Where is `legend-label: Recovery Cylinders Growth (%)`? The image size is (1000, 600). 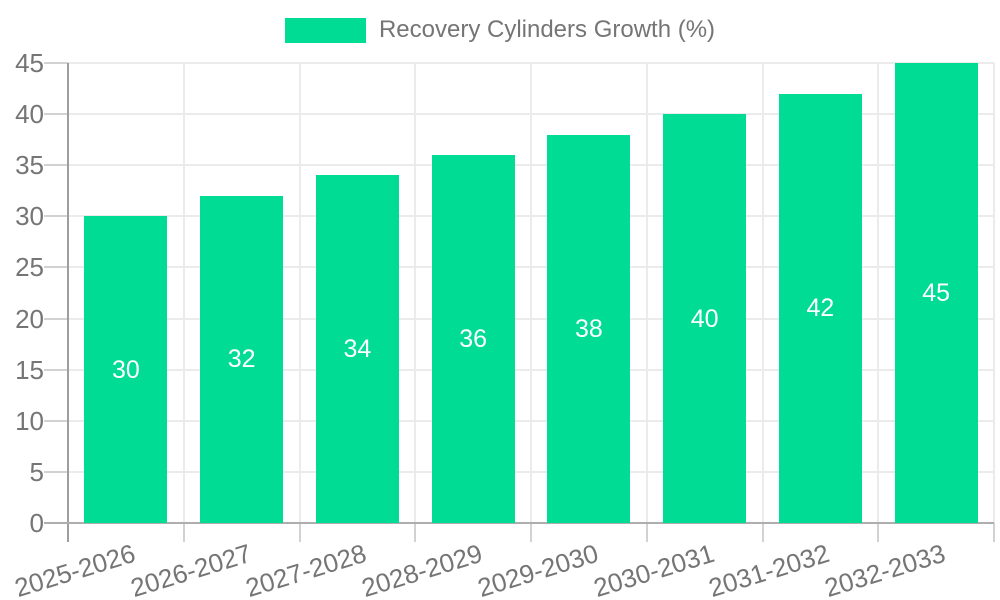 legend-label: Recovery Cylinders Growth (%) is located at coordinates (547, 29).